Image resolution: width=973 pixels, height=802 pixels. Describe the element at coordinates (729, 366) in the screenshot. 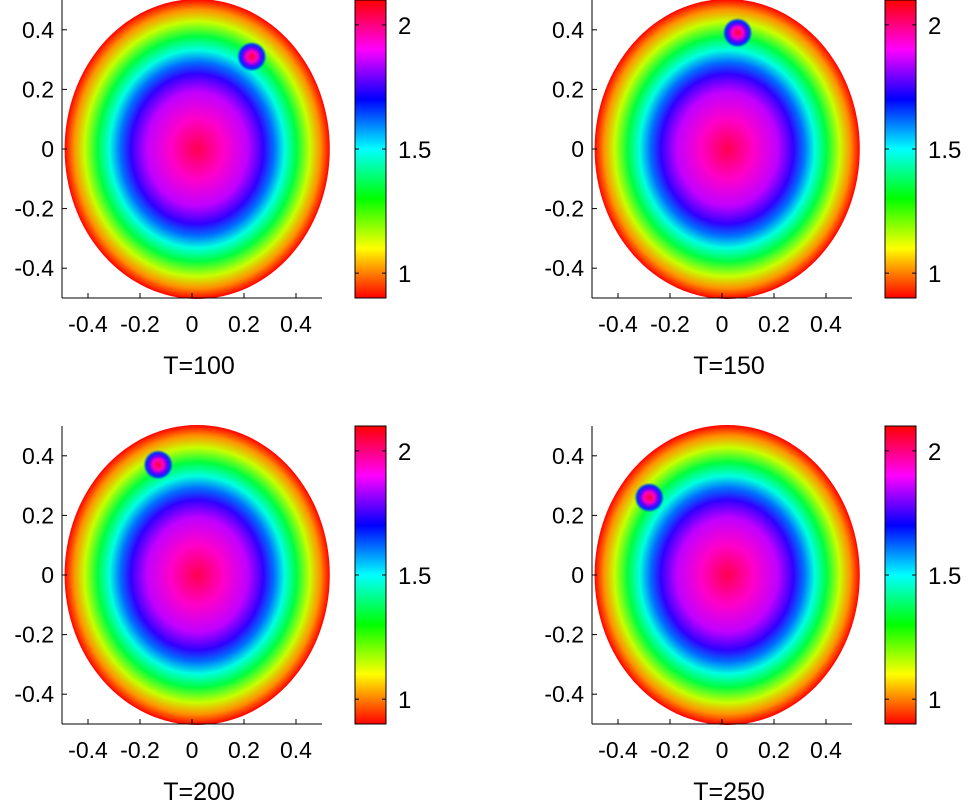

I see `x-axis-label: T=150` at that location.